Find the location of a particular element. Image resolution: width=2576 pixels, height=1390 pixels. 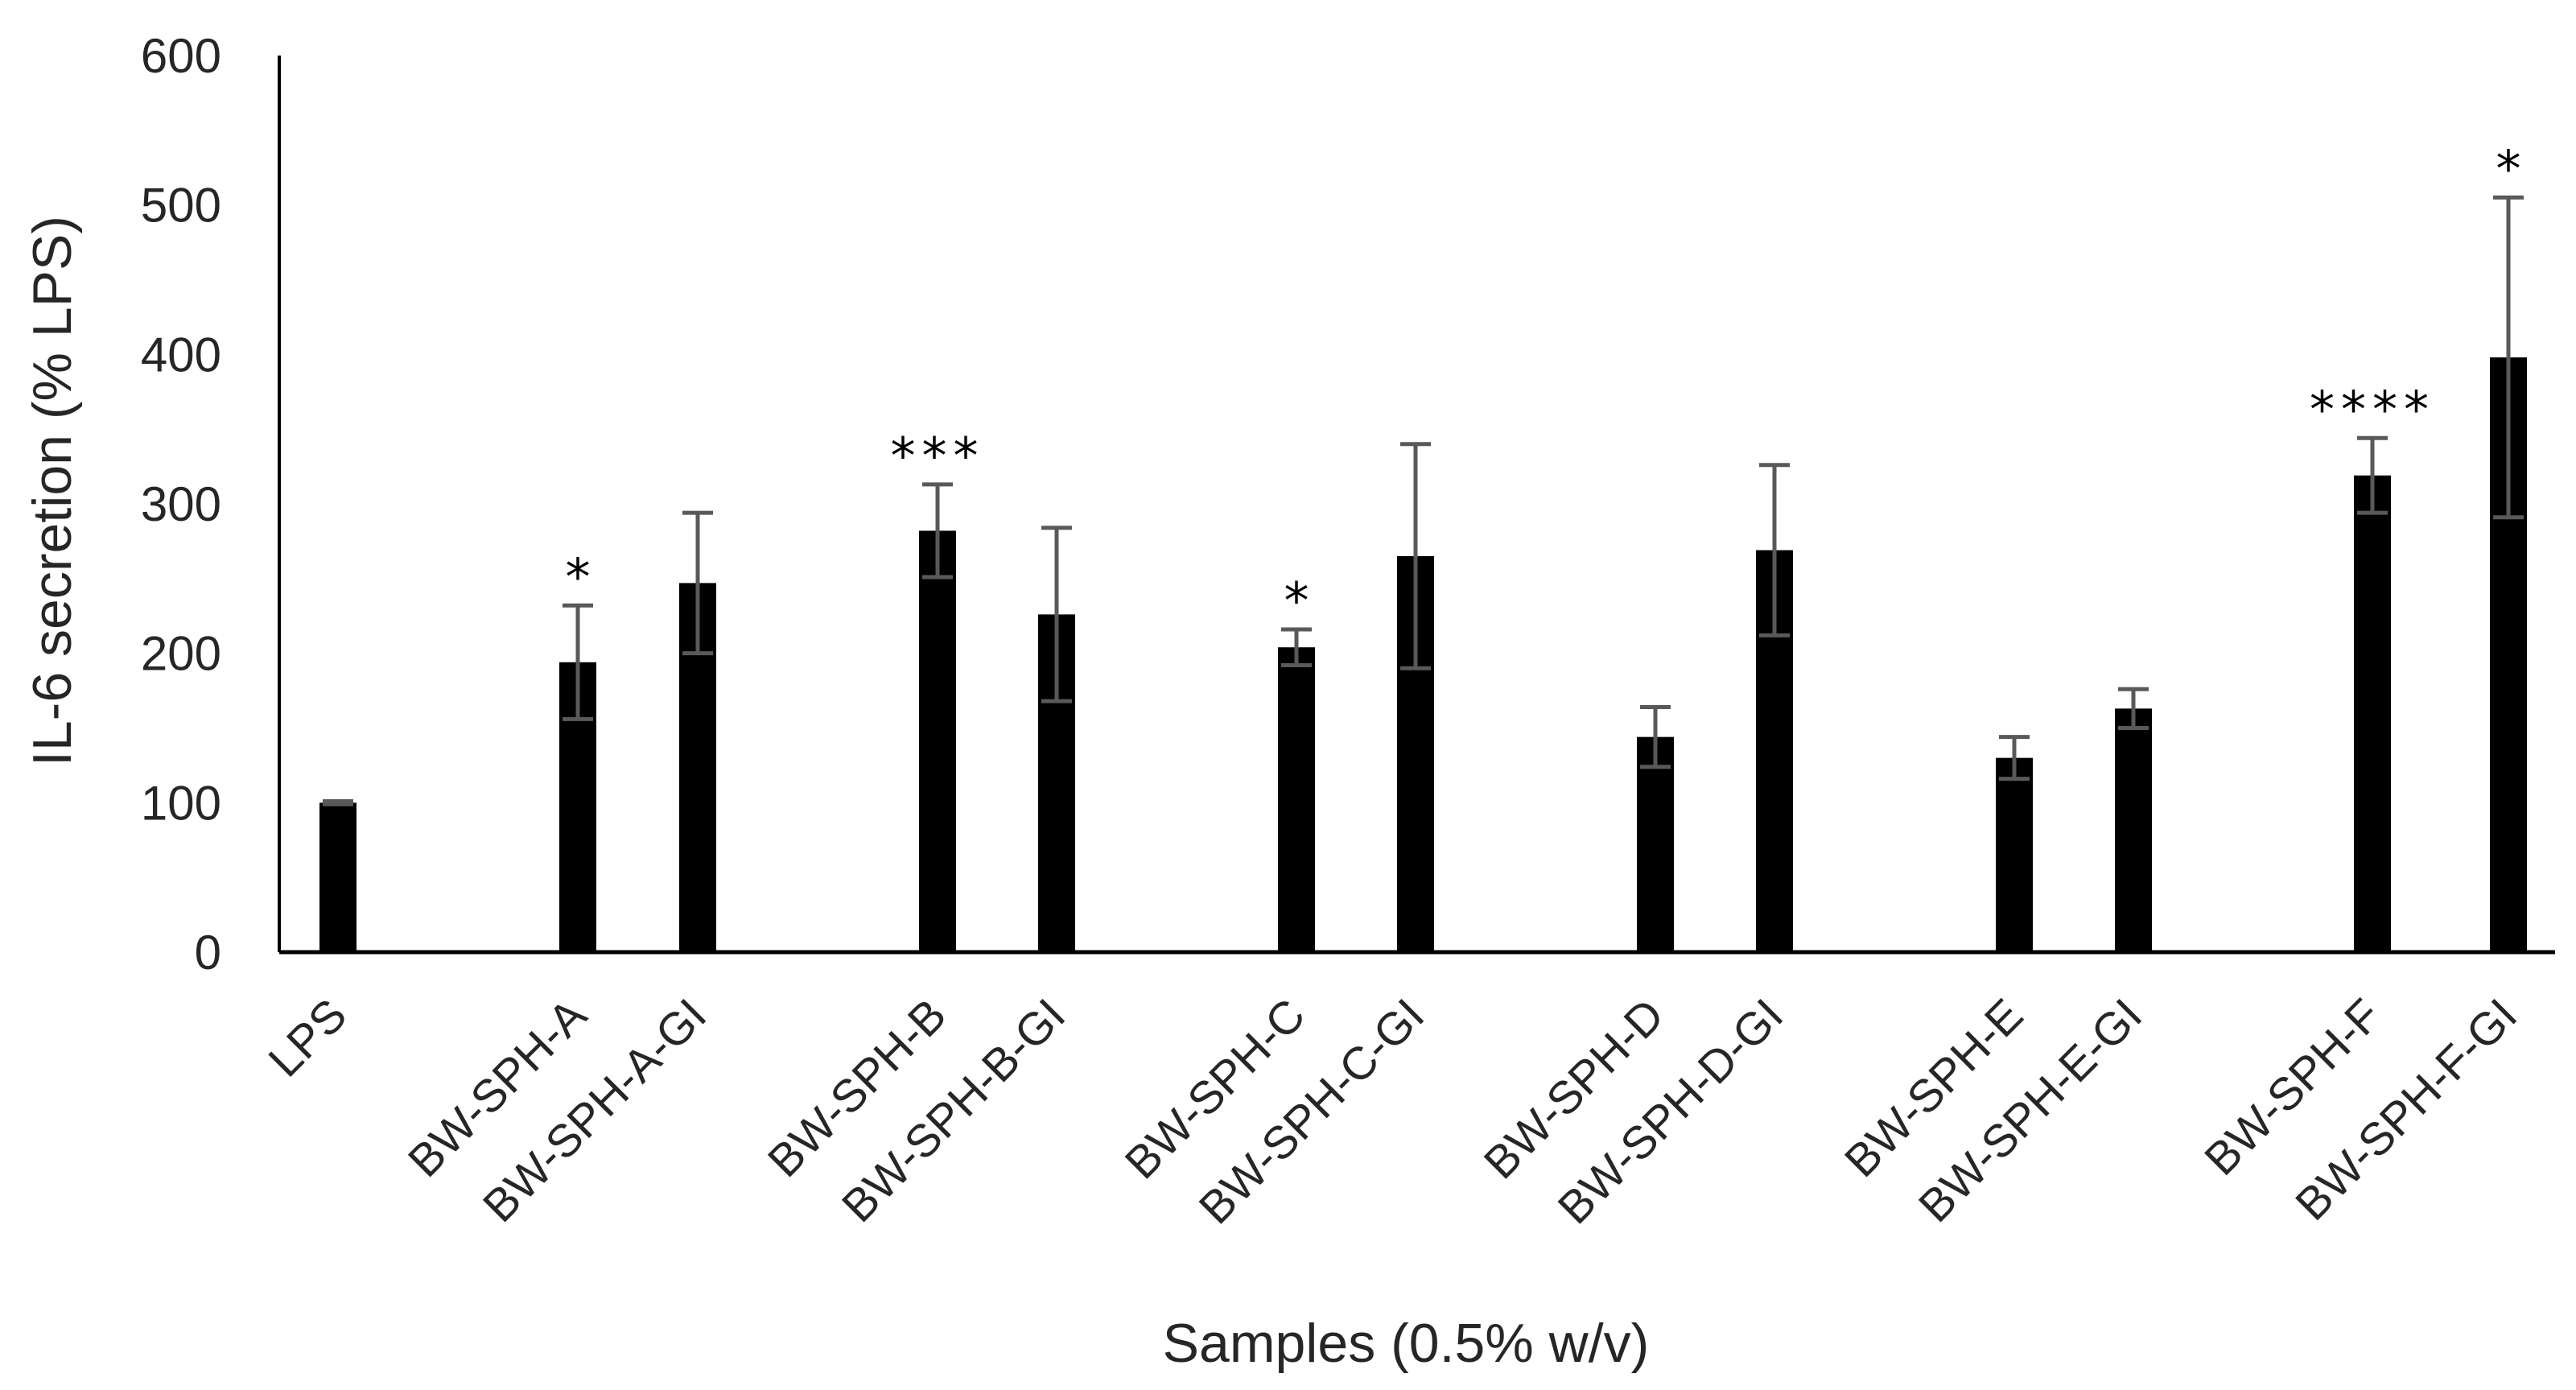

x-tick-label: LPS is located at coordinates (308, 1038).